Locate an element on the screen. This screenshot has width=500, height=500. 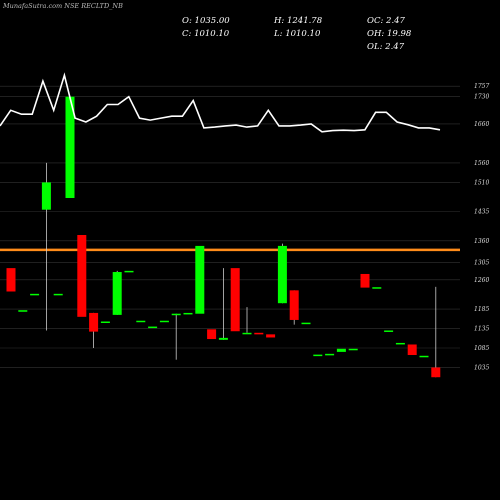
y-tick-label: 1435 is located at coordinates (481, 212).